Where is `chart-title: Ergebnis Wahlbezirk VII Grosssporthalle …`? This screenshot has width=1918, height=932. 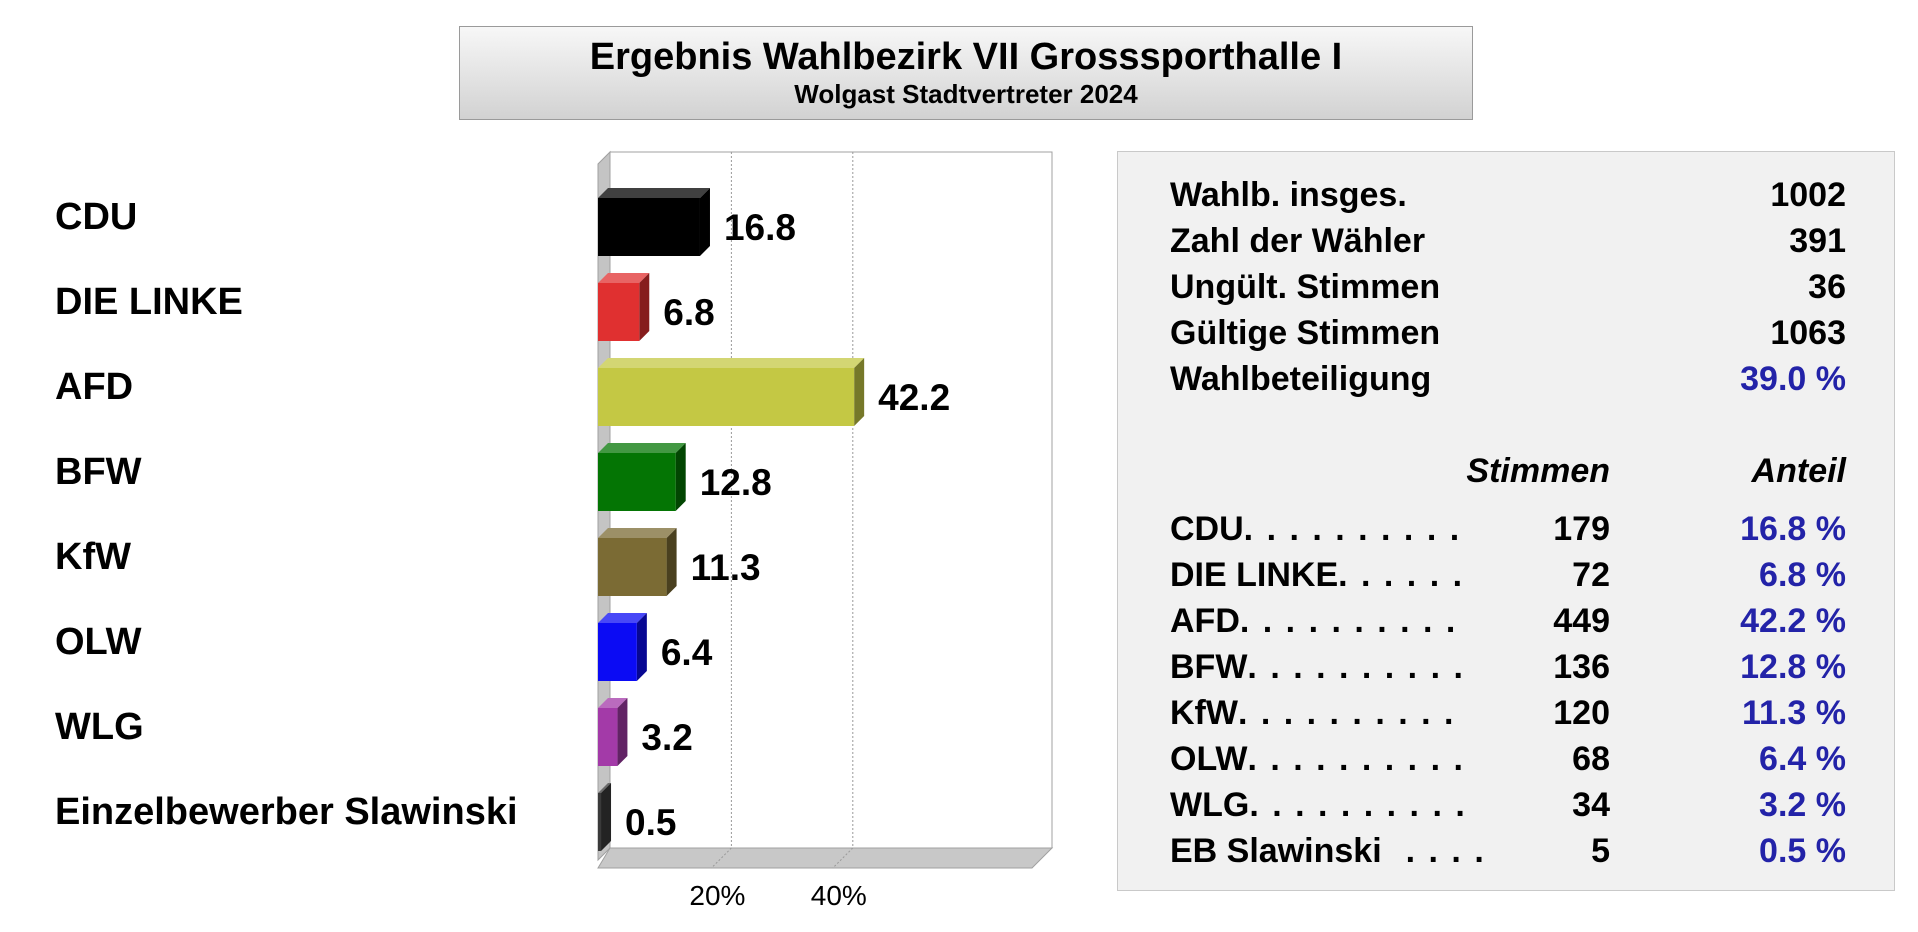 chart-title: Ergebnis Wahlbezirk VII Grosssporthalle … is located at coordinates (966, 57).